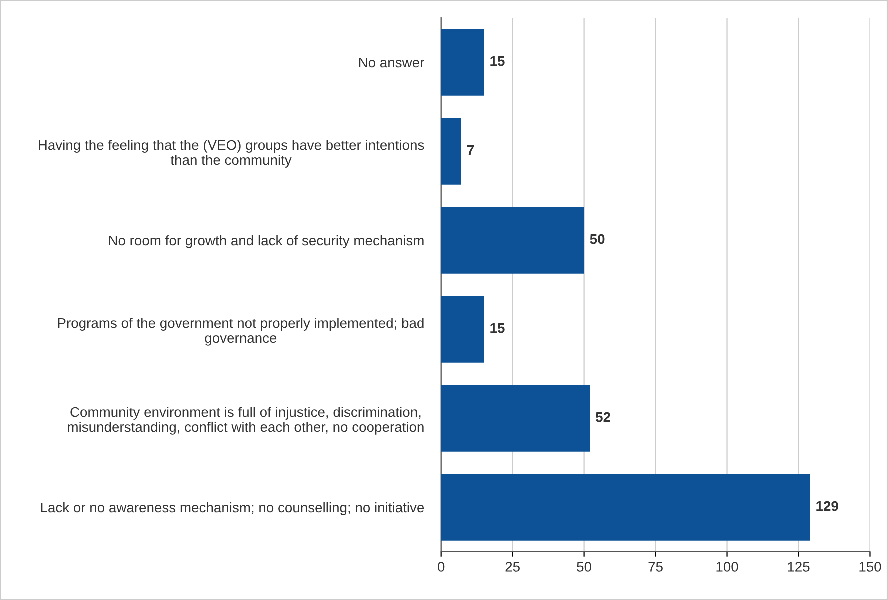 The height and width of the screenshot is (600, 888). I want to click on x-tick-label: 50, so click(584, 567).